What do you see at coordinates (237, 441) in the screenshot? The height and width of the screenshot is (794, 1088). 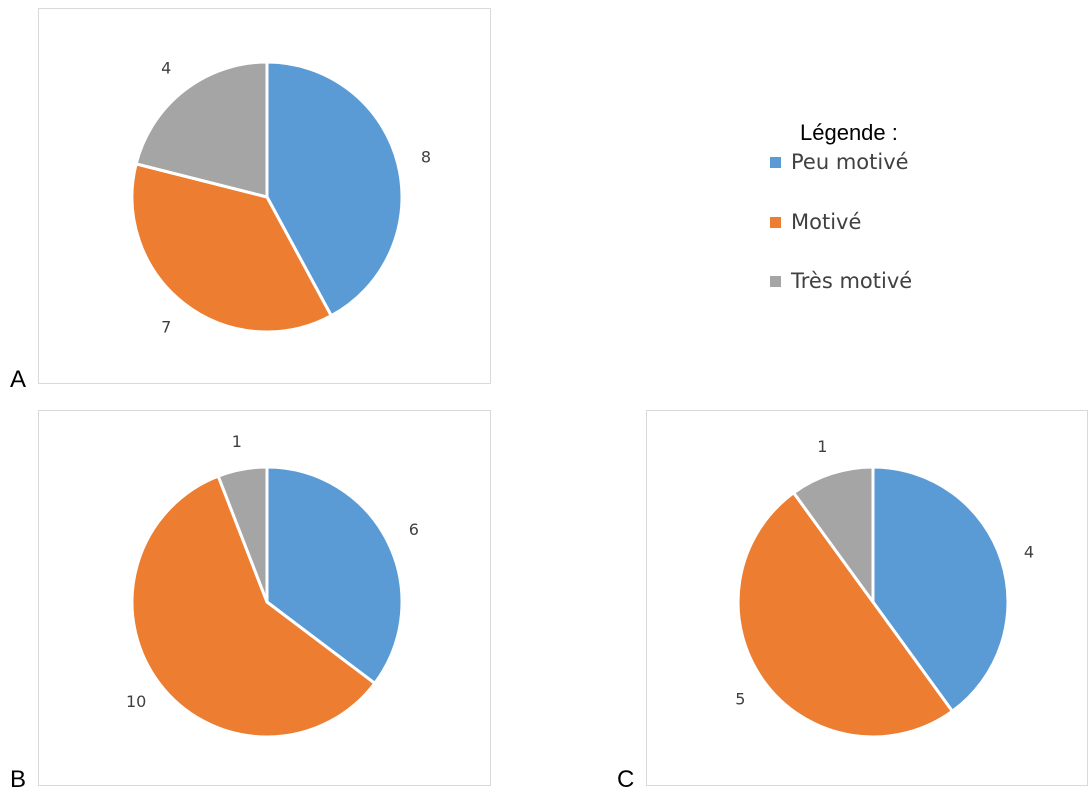 I see `pie-b-label-tres-motive: 1` at bounding box center [237, 441].